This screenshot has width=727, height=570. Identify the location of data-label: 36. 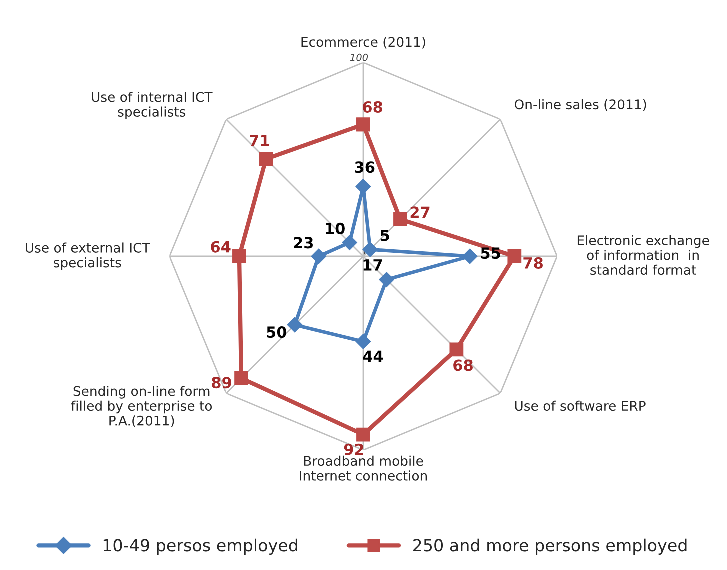
(365, 168).